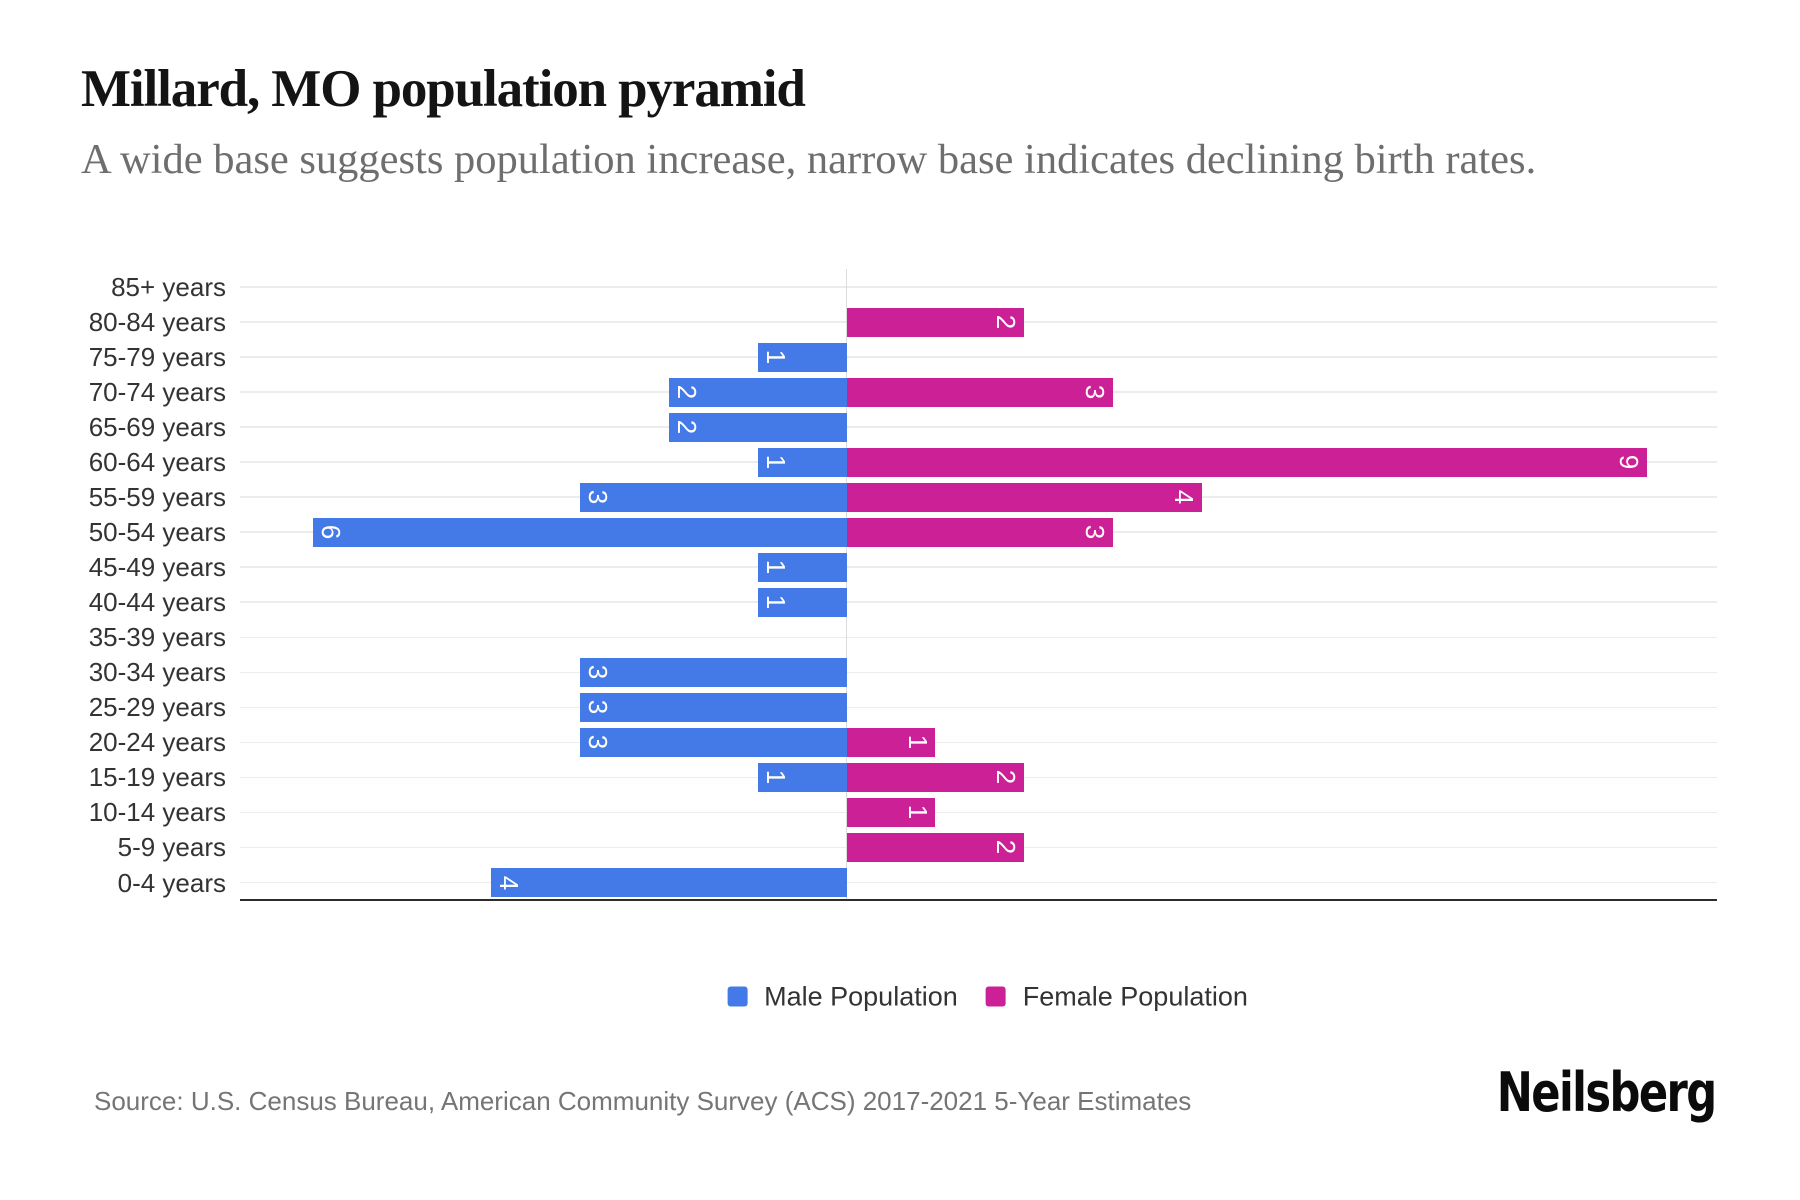 This screenshot has width=1800, height=1200. What do you see at coordinates (157, 567) in the screenshot?
I see `y-axis-label: 45-49 years` at bounding box center [157, 567].